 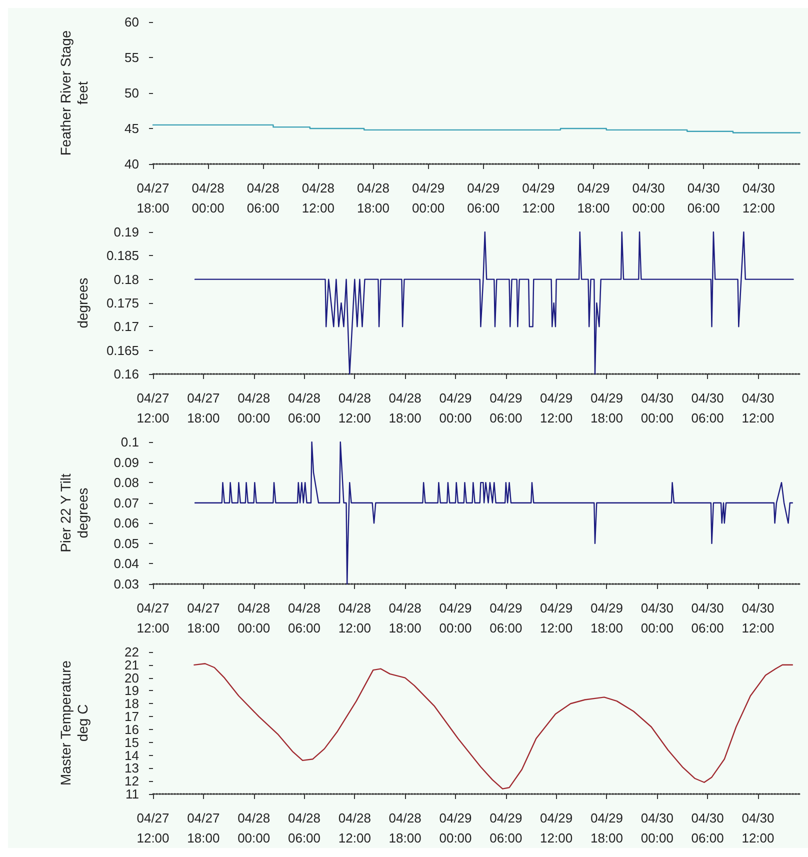 What do you see at coordinates (126, 462) in the screenshot?
I see `y-tick-label: 0.09` at bounding box center [126, 462].